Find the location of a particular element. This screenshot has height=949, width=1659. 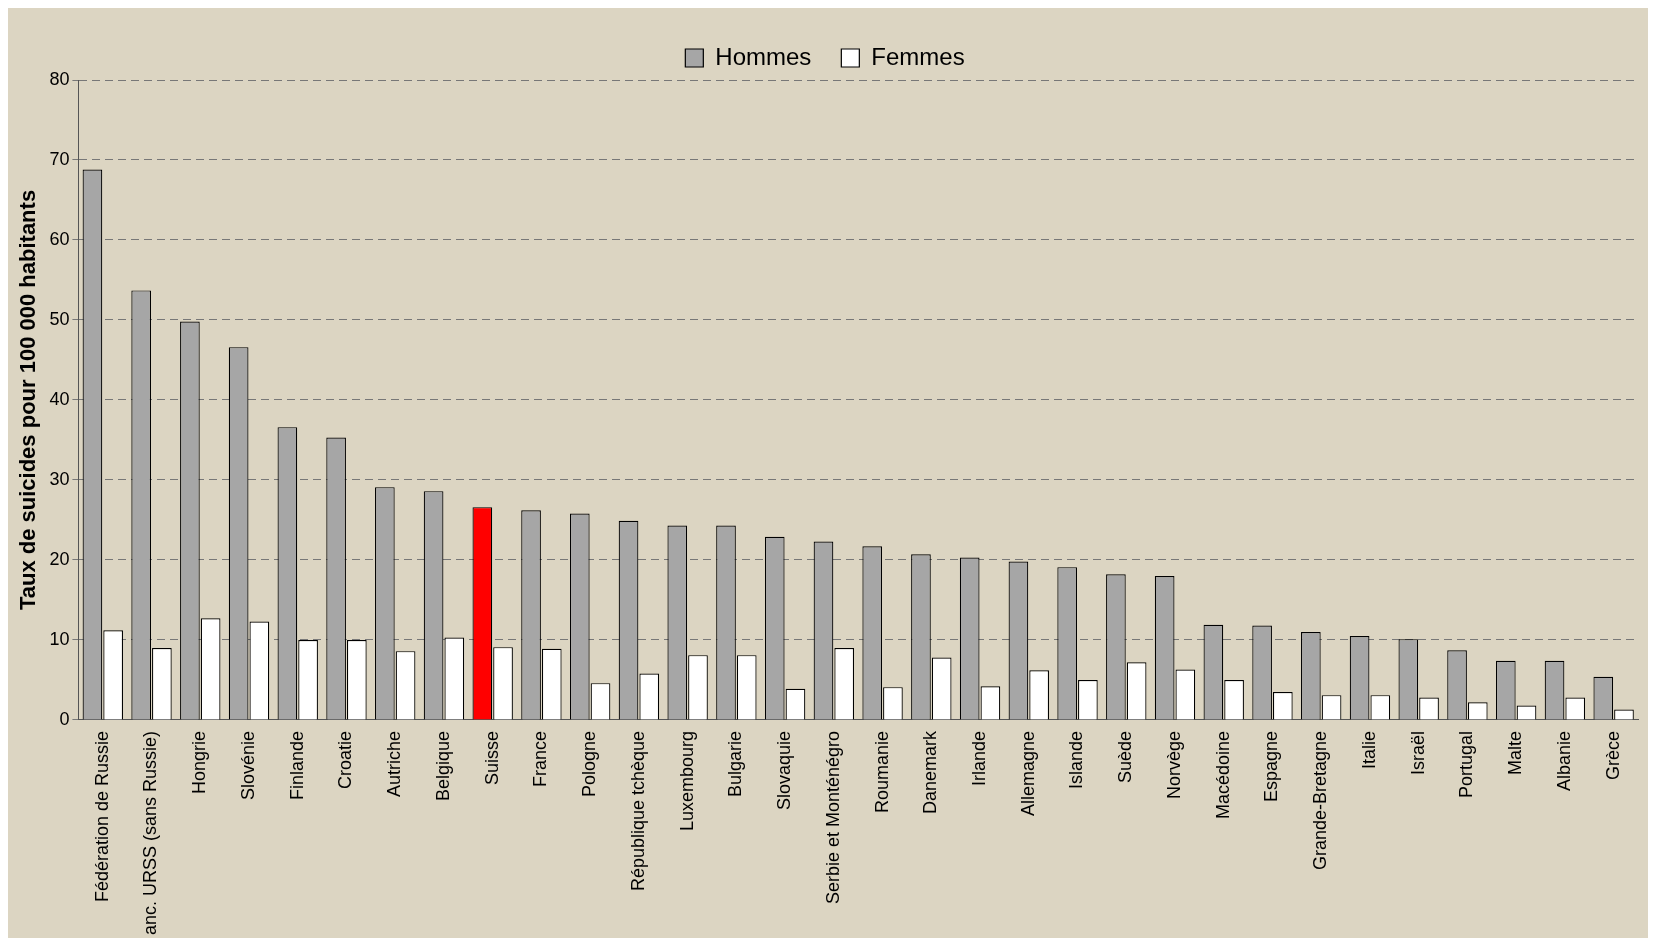

x-tick-label: Irlande is located at coordinates (979, 758).